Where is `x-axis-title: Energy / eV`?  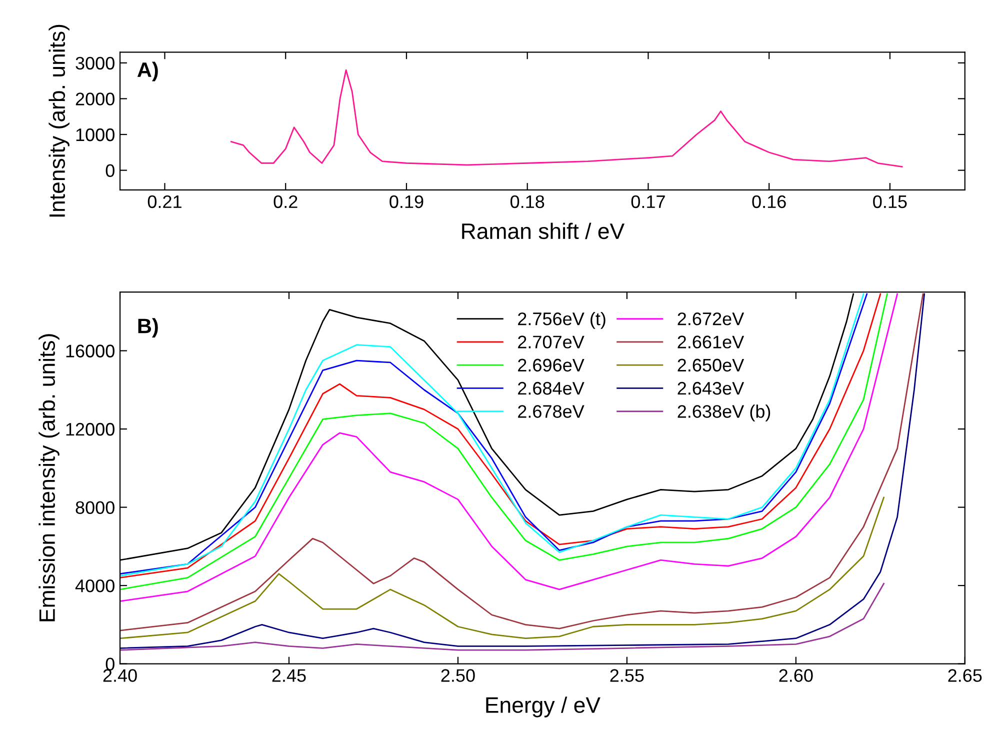
x-axis-title: Energy / eV is located at coordinates (543, 707).